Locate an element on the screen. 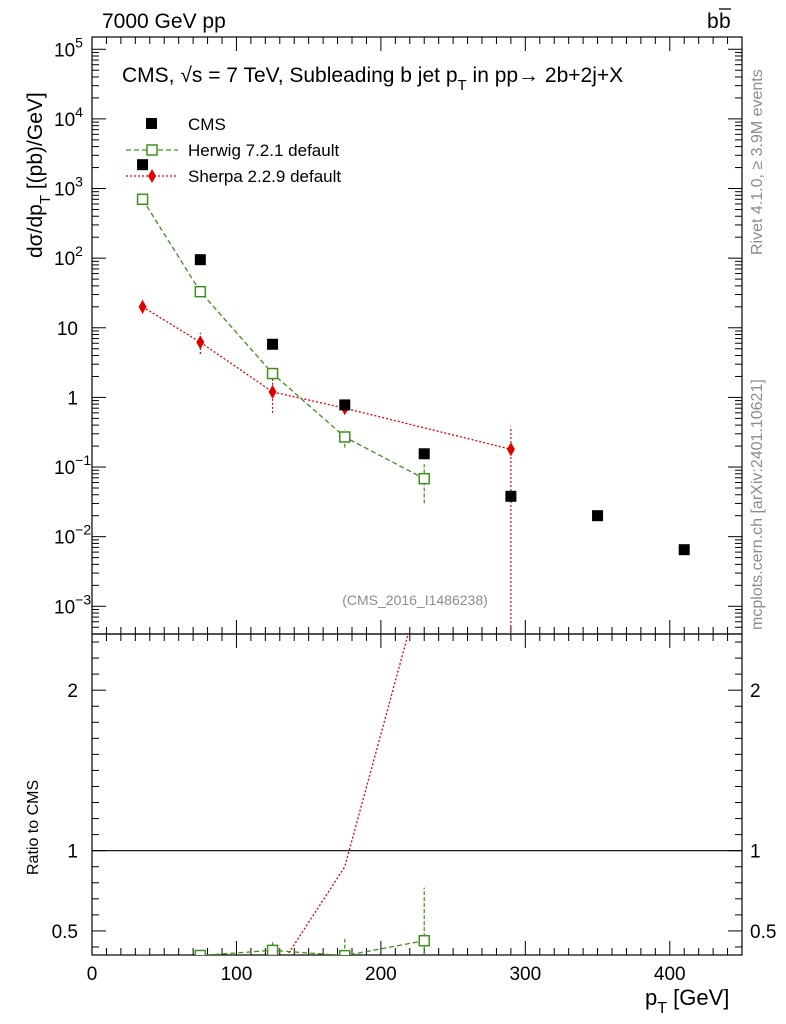  herwig-line is located at coordinates (283, 339).